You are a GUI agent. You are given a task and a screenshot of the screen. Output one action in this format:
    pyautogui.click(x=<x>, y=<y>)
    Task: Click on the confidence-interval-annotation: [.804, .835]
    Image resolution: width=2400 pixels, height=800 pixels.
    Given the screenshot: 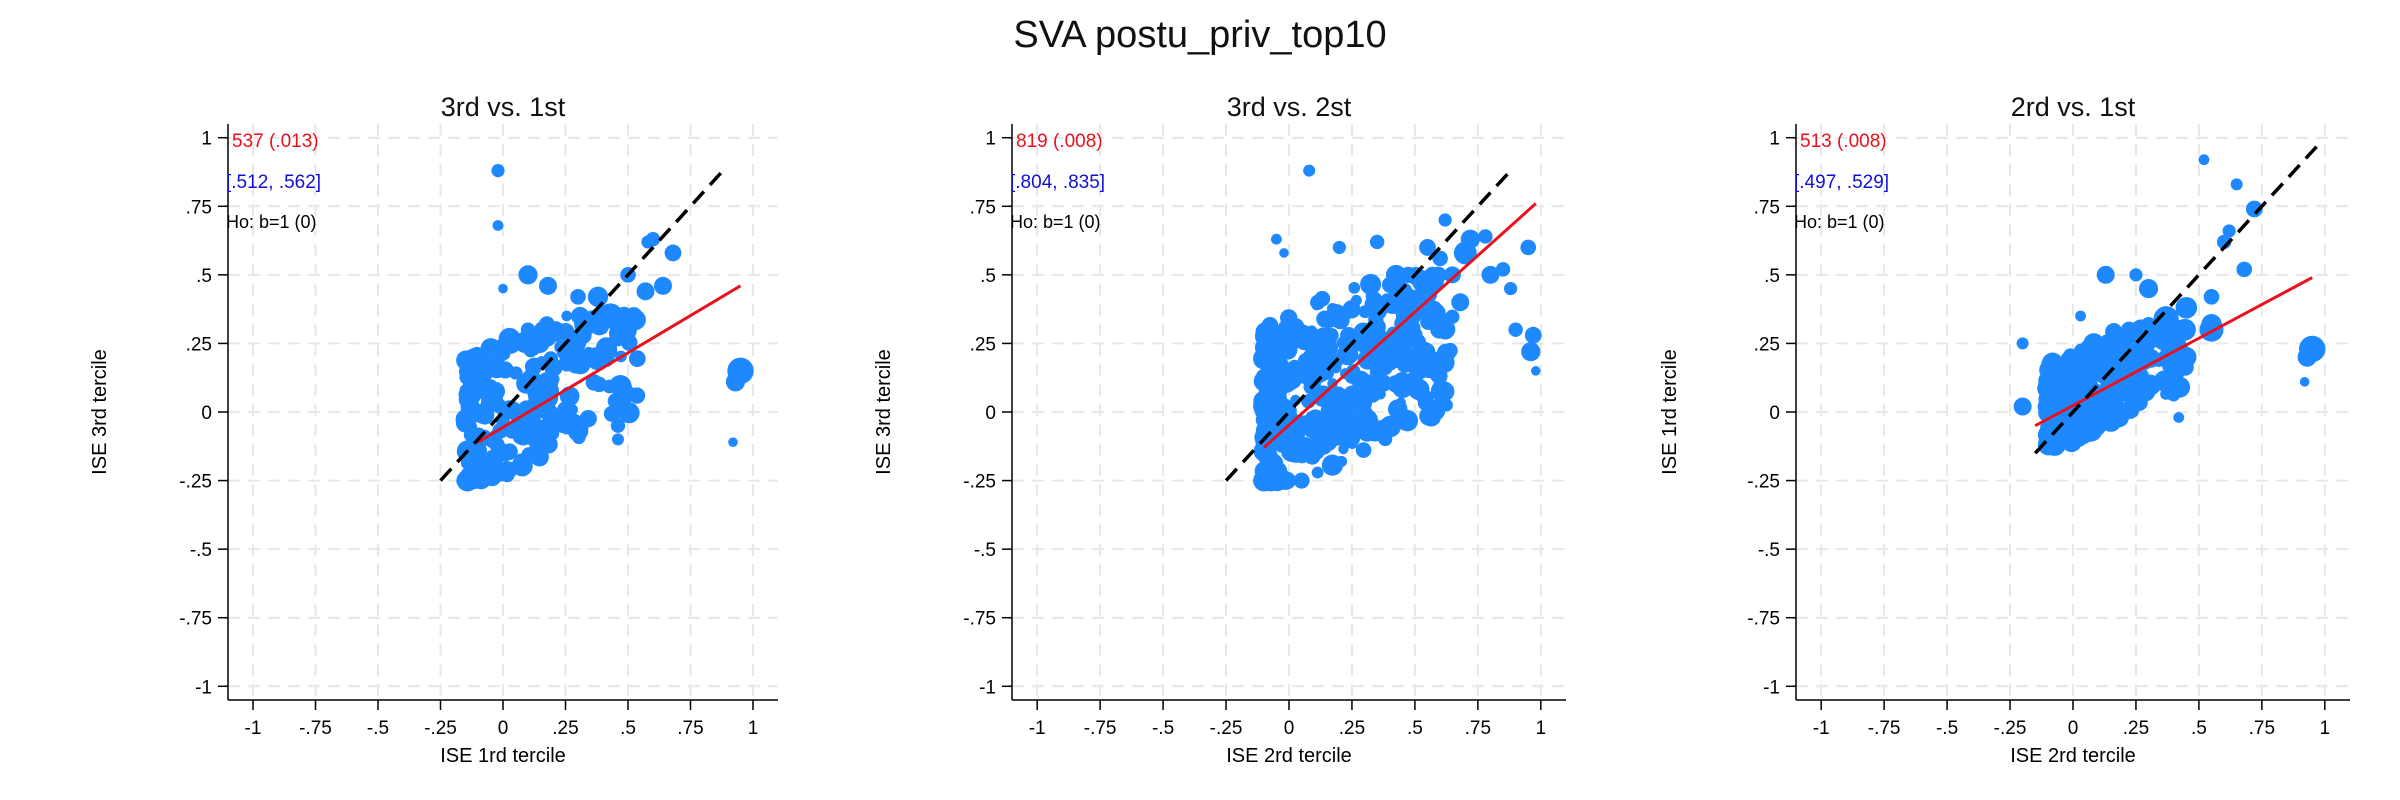 What is the action you would take?
    pyautogui.click(x=1057, y=182)
    